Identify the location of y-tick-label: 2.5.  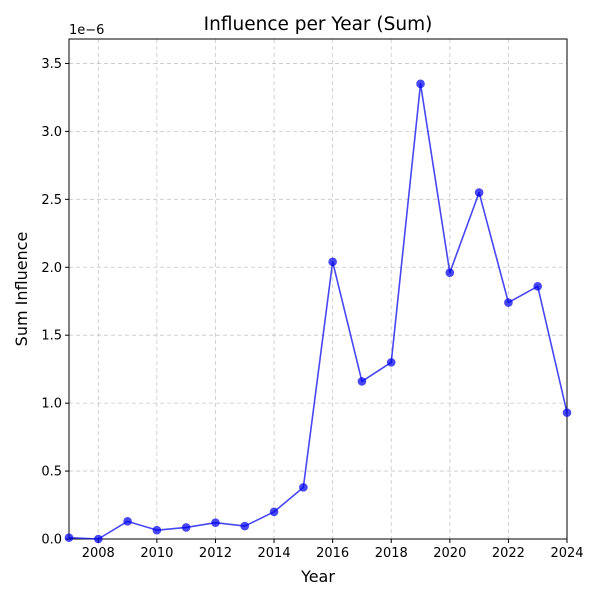
(51, 200).